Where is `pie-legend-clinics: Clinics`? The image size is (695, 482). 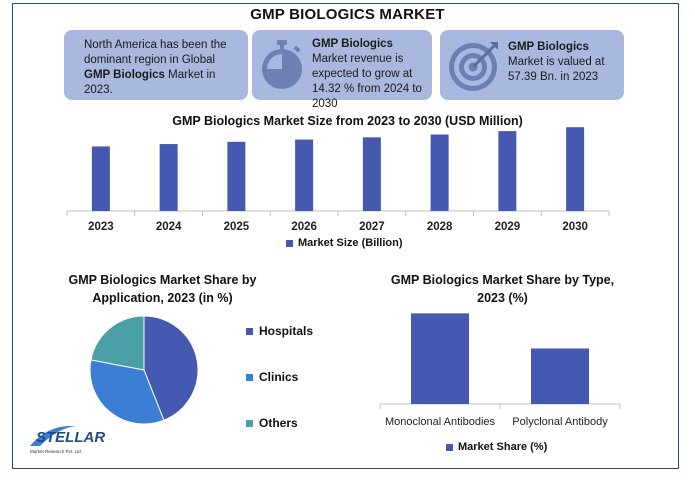 pie-legend-clinics: Clinics is located at coordinates (272, 377).